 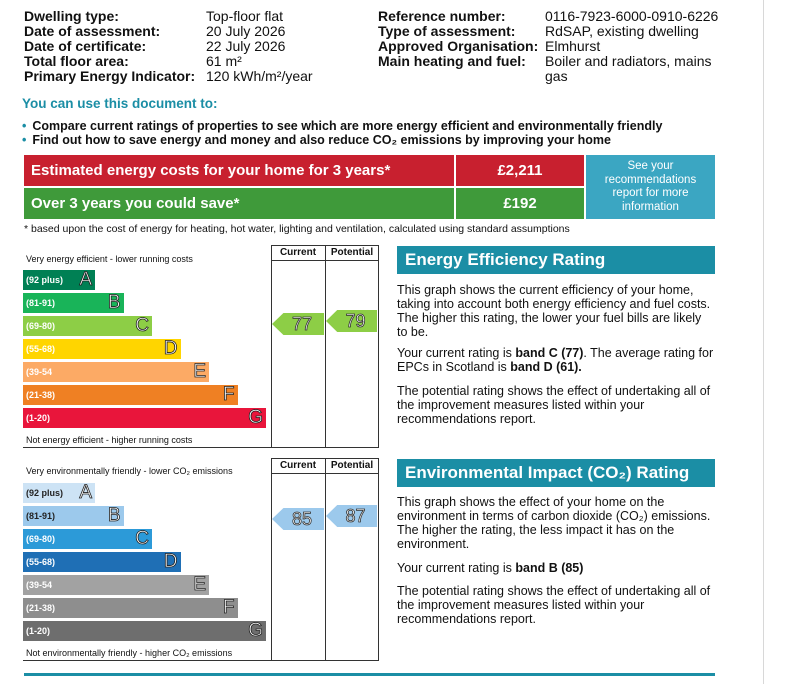 What do you see at coordinates (352, 252) in the screenshot?
I see `energy-col-potential: Potential` at bounding box center [352, 252].